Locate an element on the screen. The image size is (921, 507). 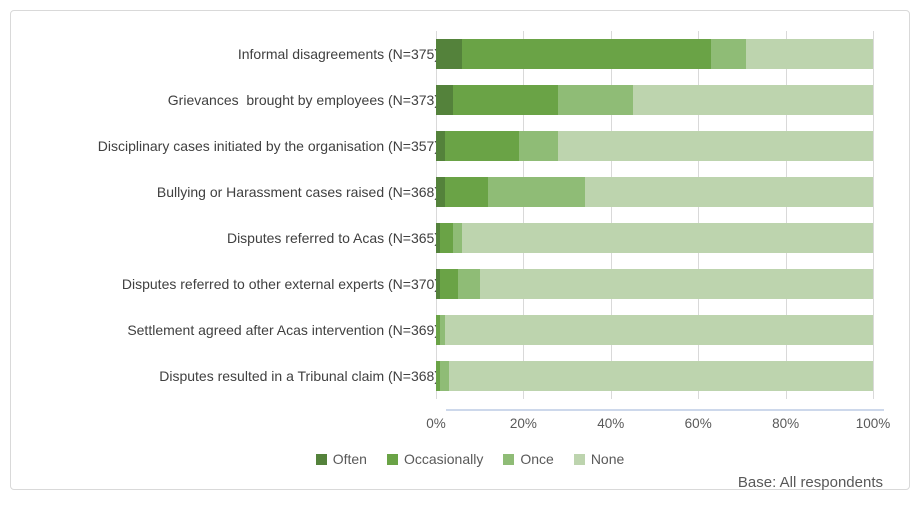
category-label: Disputes referred to Acas (N=365) is located at coordinates (332, 238).